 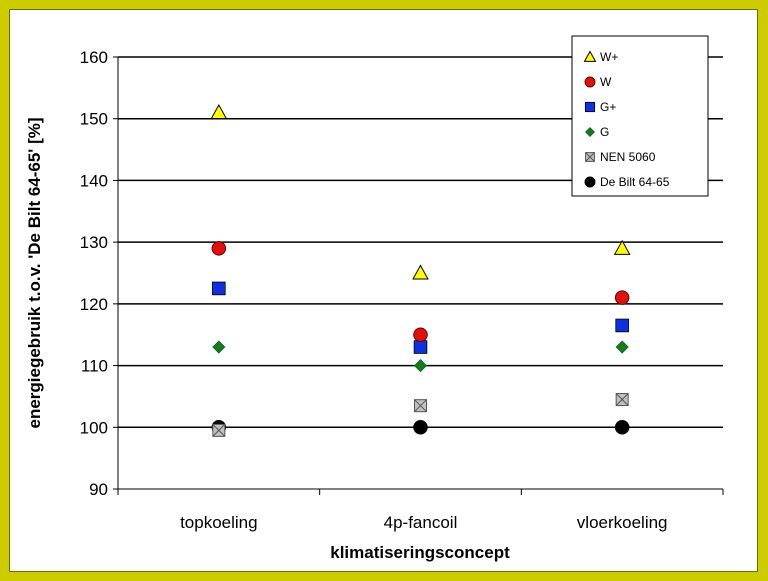 What do you see at coordinates (94, 119) in the screenshot?
I see `y-tick-label: 150` at bounding box center [94, 119].